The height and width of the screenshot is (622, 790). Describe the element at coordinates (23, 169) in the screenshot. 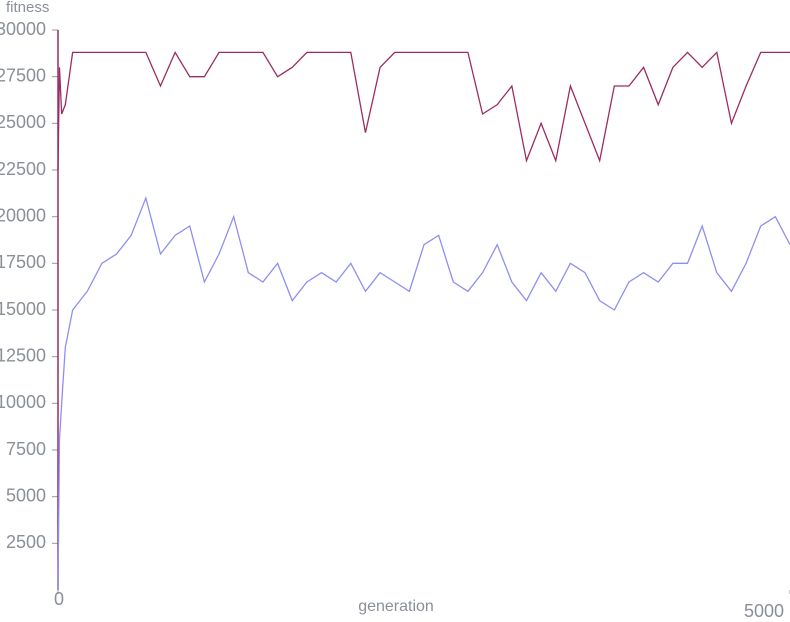

I see `y-tick-label: 22500` at that location.